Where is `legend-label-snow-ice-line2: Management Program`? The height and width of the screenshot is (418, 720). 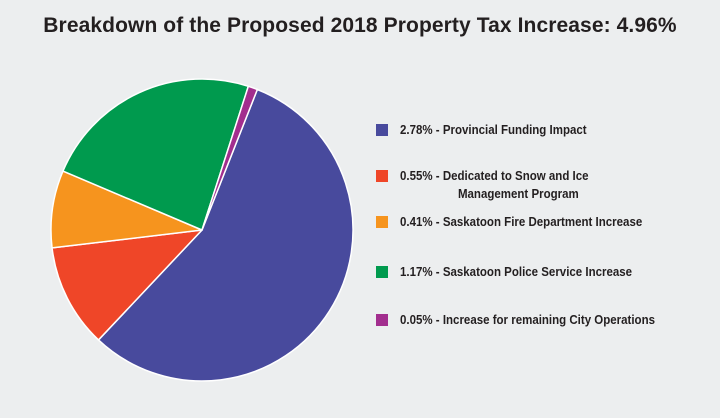
legend-label-snow-ice-line2: Management Program is located at coordinates (518, 194).